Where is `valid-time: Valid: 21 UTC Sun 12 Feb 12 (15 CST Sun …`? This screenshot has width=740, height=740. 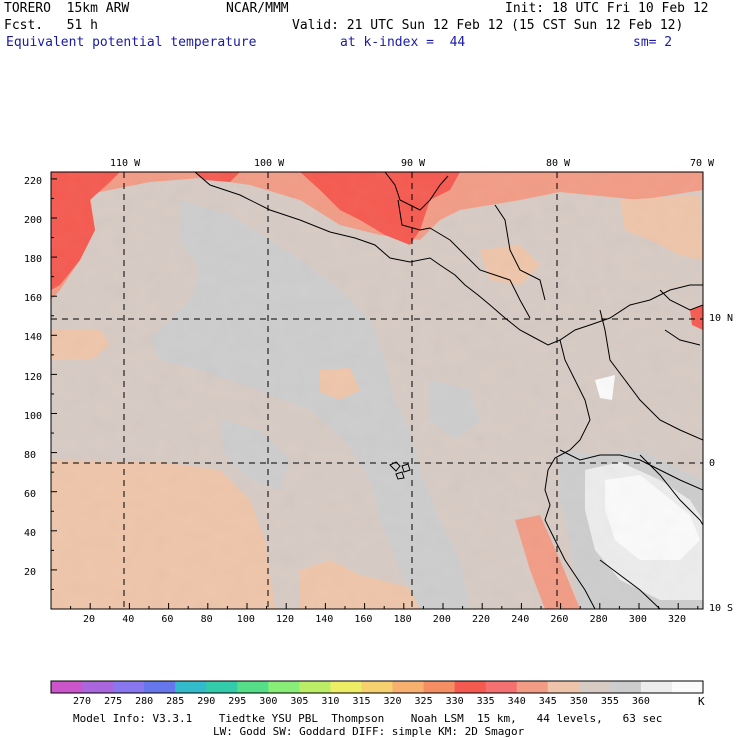 valid-time: Valid: 21 UTC Sun 12 Feb 12 (15 CST Sun … is located at coordinates (488, 25).